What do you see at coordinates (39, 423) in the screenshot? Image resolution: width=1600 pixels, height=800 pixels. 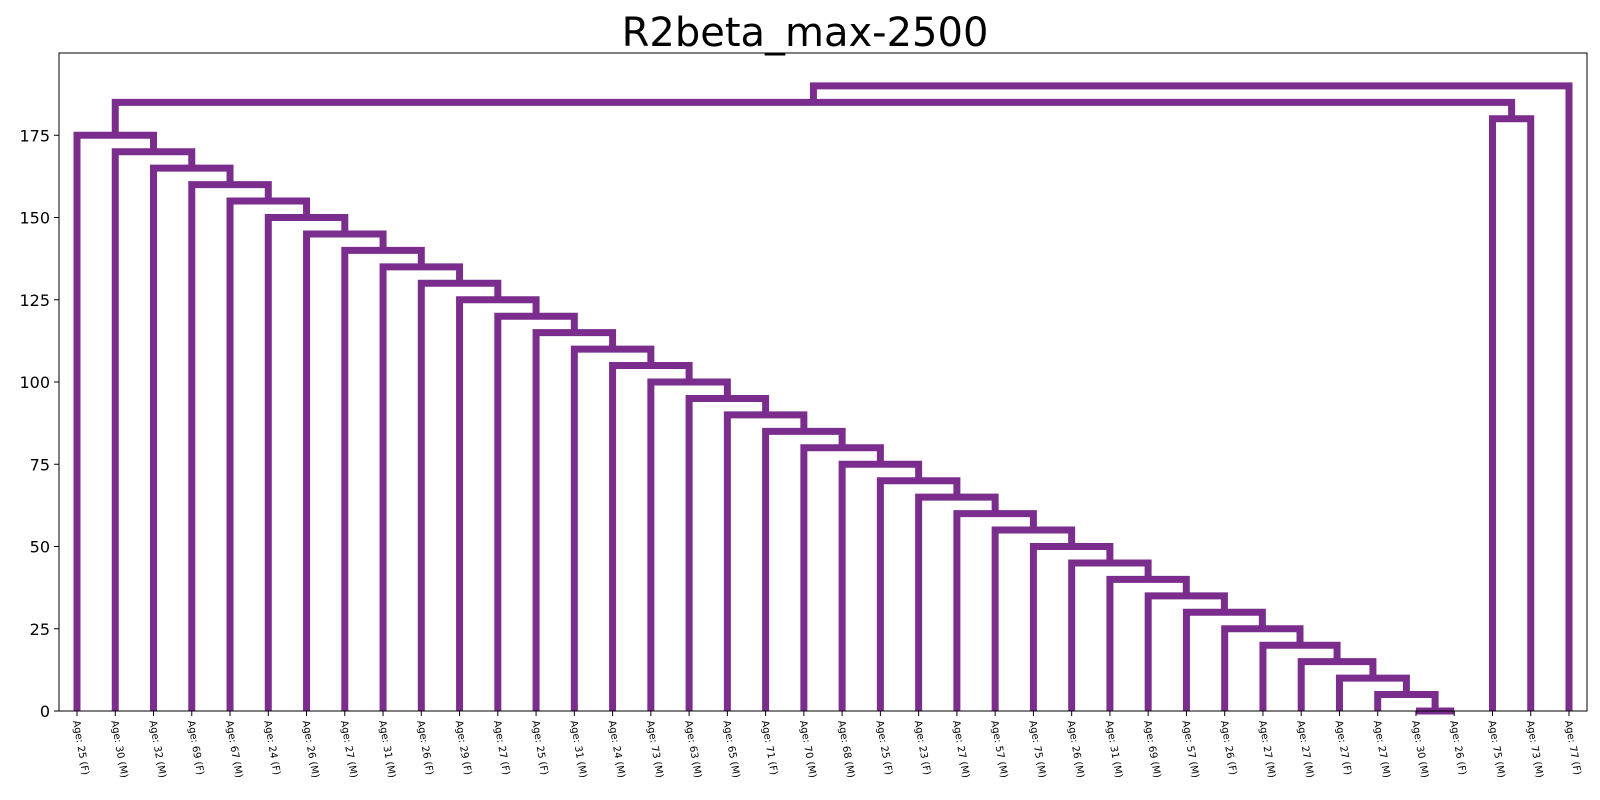 I see `y-axis: 0 25 50 75 100 125 150 175` at bounding box center [39, 423].